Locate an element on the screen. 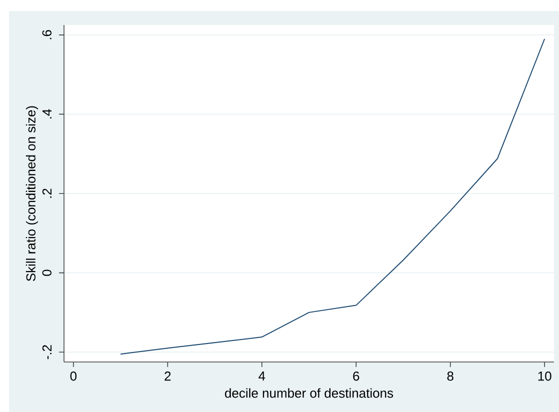 Image resolution: width=559 pixels, height=412 pixels. y-tick-label: 0 is located at coordinates (47, 273).